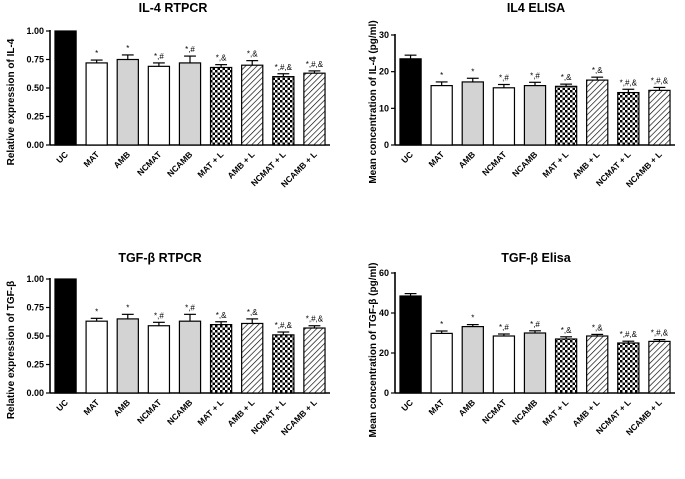 The height and width of the screenshot is (479, 685). Describe the element at coordinates (384, 35) in the screenshot. I see `y-tick-label: 30` at that location.